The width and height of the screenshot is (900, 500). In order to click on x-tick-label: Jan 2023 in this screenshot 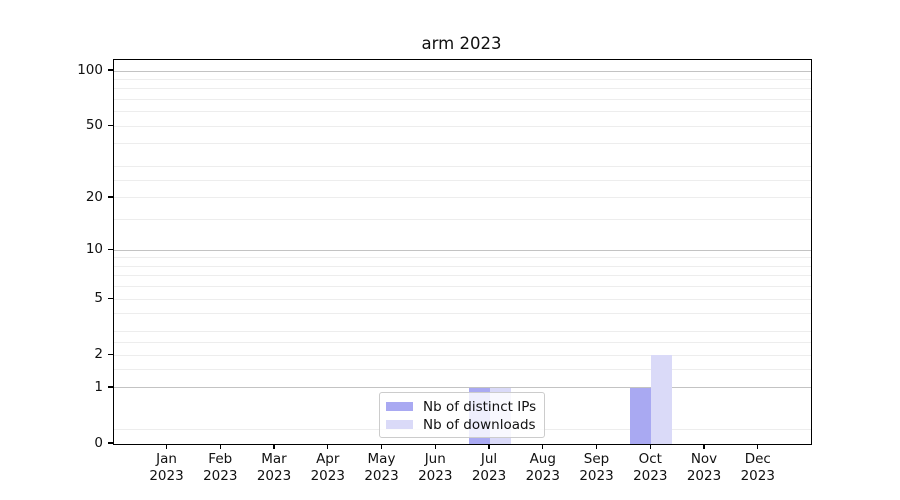, I will do `click(167, 468)`.